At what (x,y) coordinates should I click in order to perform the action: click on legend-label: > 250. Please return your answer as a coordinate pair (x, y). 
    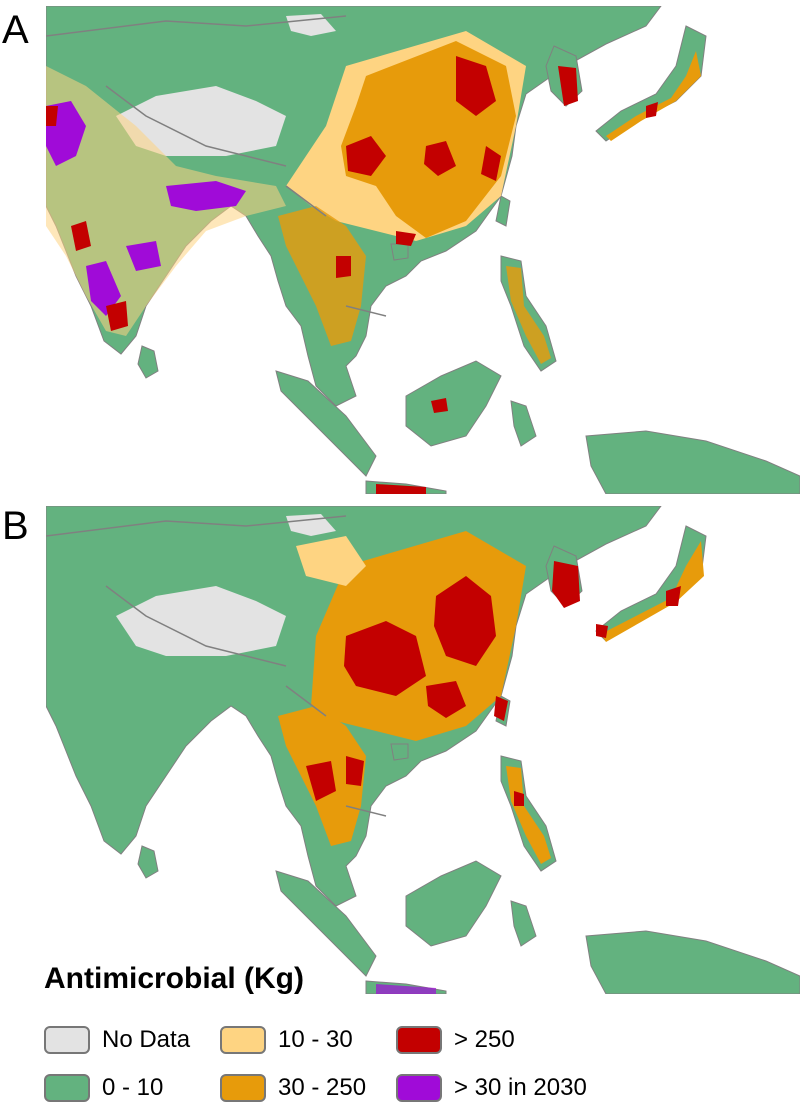
    Looking at the image, I should click on (484, 1039).